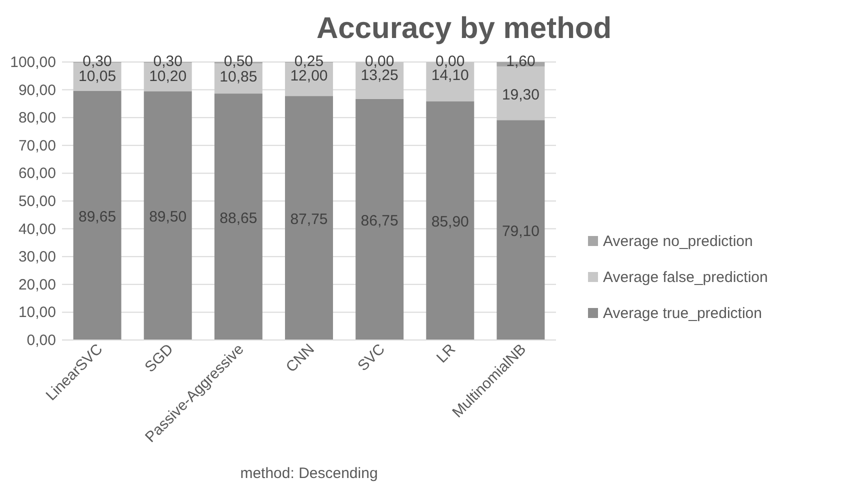 The height and width of the screenshot is (488, 846). I want to click on data-label: 10,85, so click(239, 77).